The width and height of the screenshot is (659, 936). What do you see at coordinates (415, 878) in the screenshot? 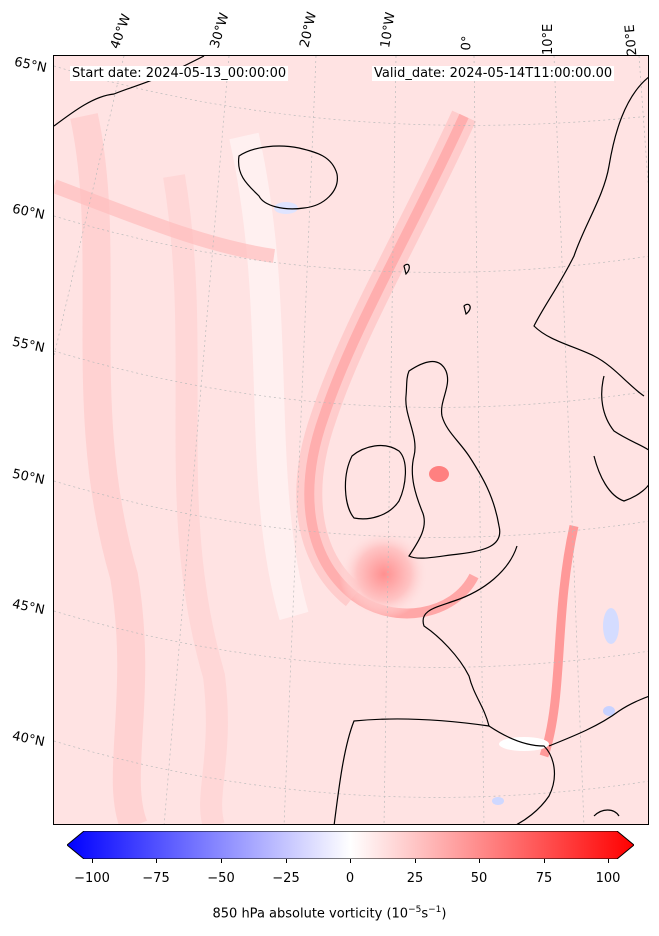
I see `colorbar-tick-25: 25` at bounding box center [415, 878].